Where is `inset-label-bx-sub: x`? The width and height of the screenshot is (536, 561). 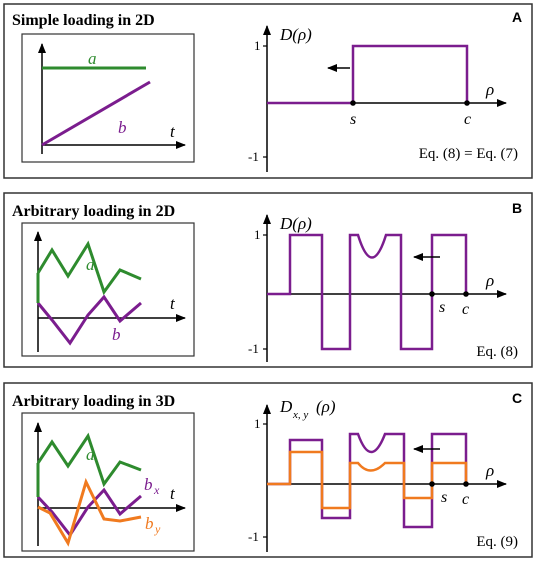
inset-label-bx-sub: x is located at coordinates (156, 490).